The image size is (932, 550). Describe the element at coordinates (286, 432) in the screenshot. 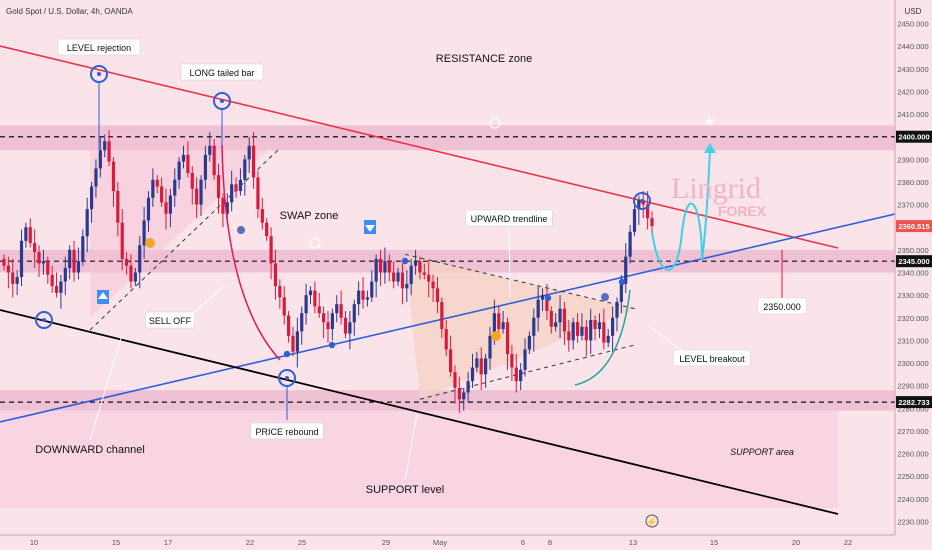

I see `price-rebound-label: PRICE rebound` at that location.